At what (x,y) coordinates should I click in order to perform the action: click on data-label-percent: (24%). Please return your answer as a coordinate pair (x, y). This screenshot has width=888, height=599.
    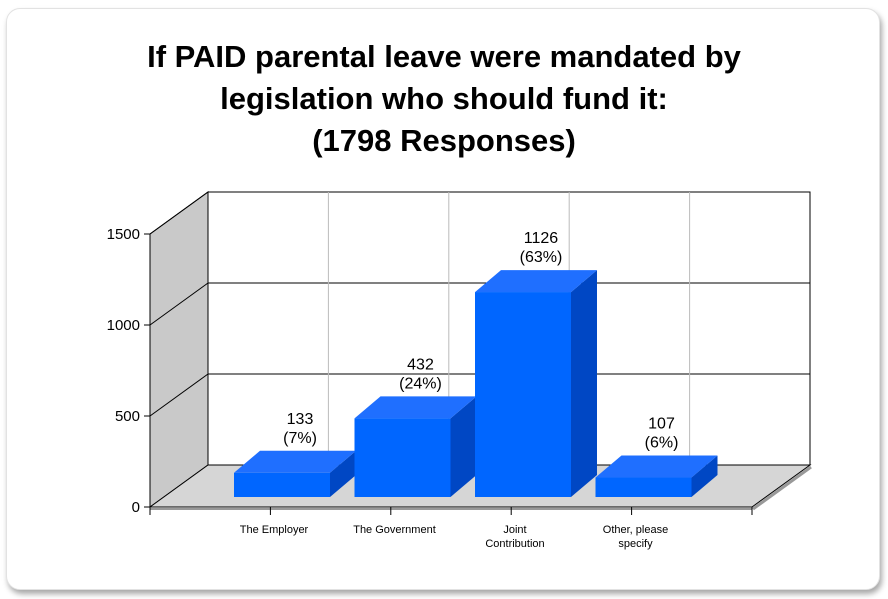
    Looking at the image, I should click on (420, 383).